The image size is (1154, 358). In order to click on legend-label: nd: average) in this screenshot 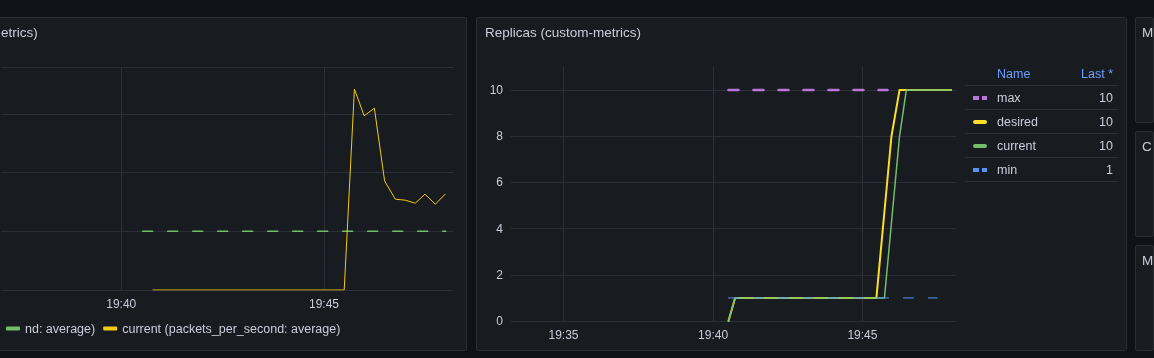, I will do `click(60, 328)`.